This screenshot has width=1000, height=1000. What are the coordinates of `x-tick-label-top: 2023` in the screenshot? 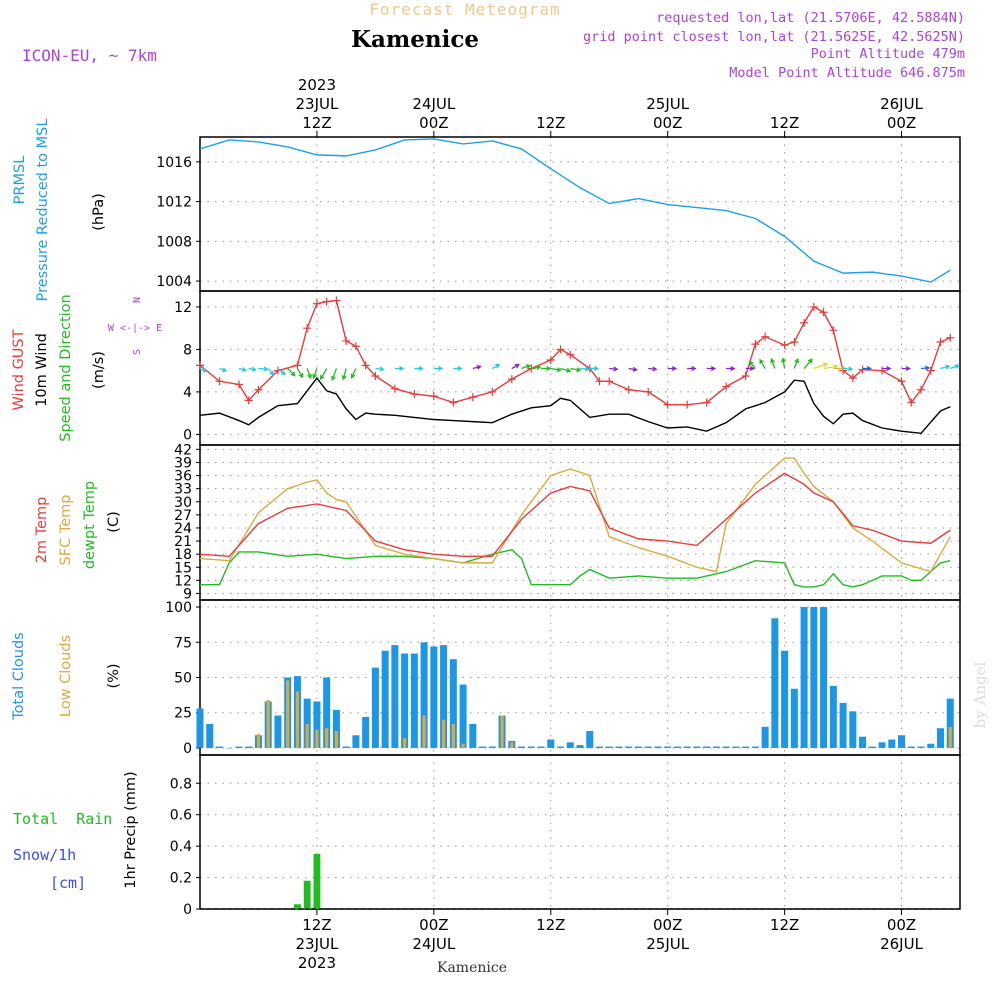 It's located at (317, 85).